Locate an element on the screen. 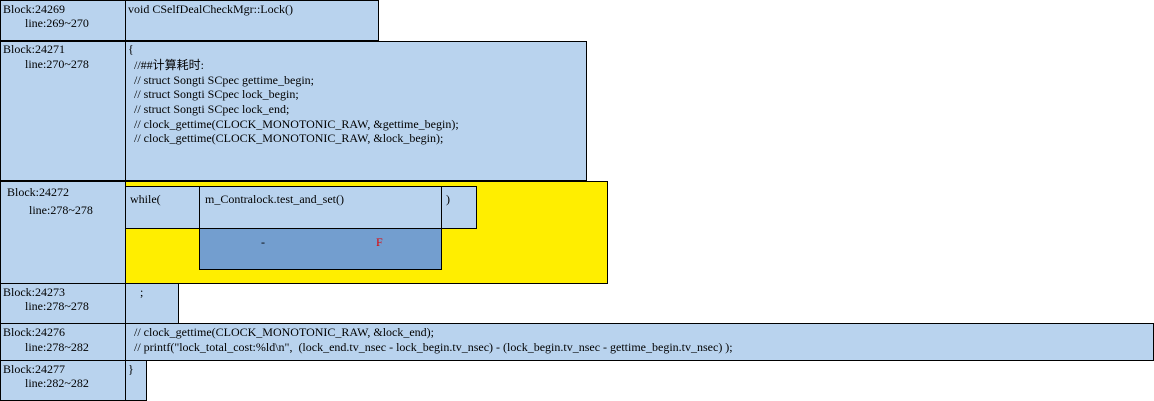 This screenshot has height=401, width=1154. code-line: //##计算耗时: is located at coordinates (166, 65).